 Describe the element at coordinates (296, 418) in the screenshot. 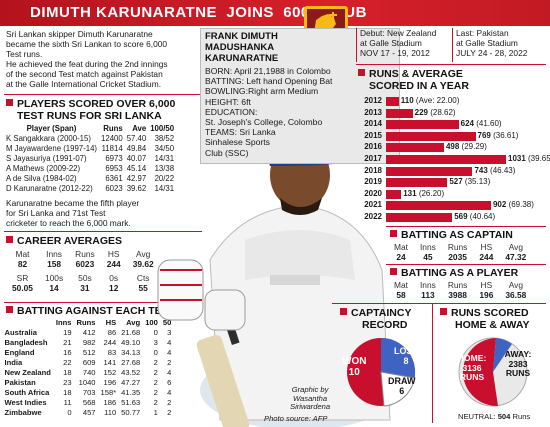

I see `photo-credit: Photo source: AFP` at that location.